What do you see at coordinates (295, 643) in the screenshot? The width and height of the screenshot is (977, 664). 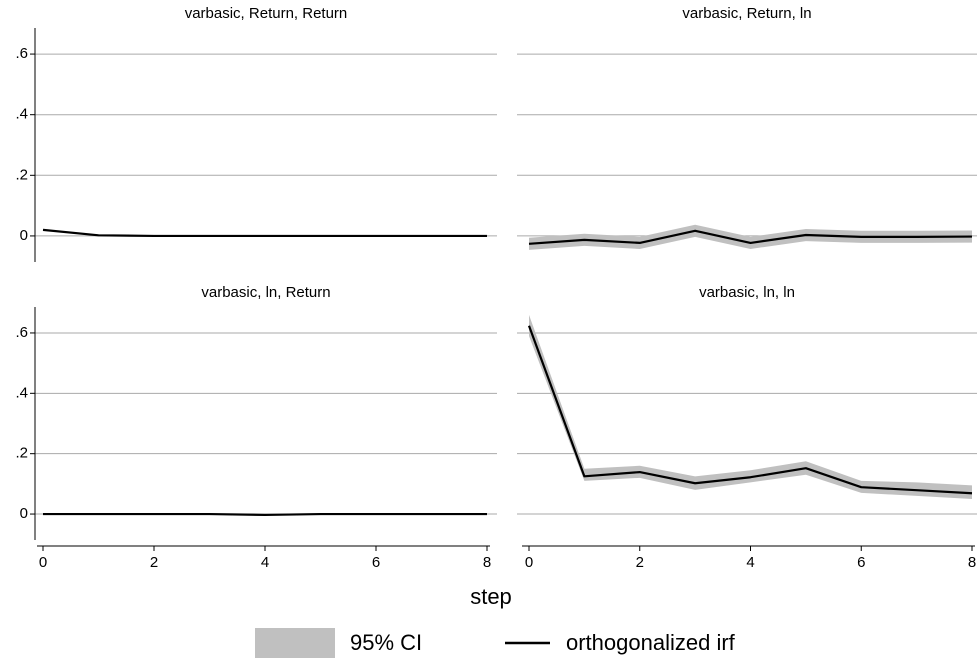 I see `legend-swatch-ci` at bounding box center [295, 643].